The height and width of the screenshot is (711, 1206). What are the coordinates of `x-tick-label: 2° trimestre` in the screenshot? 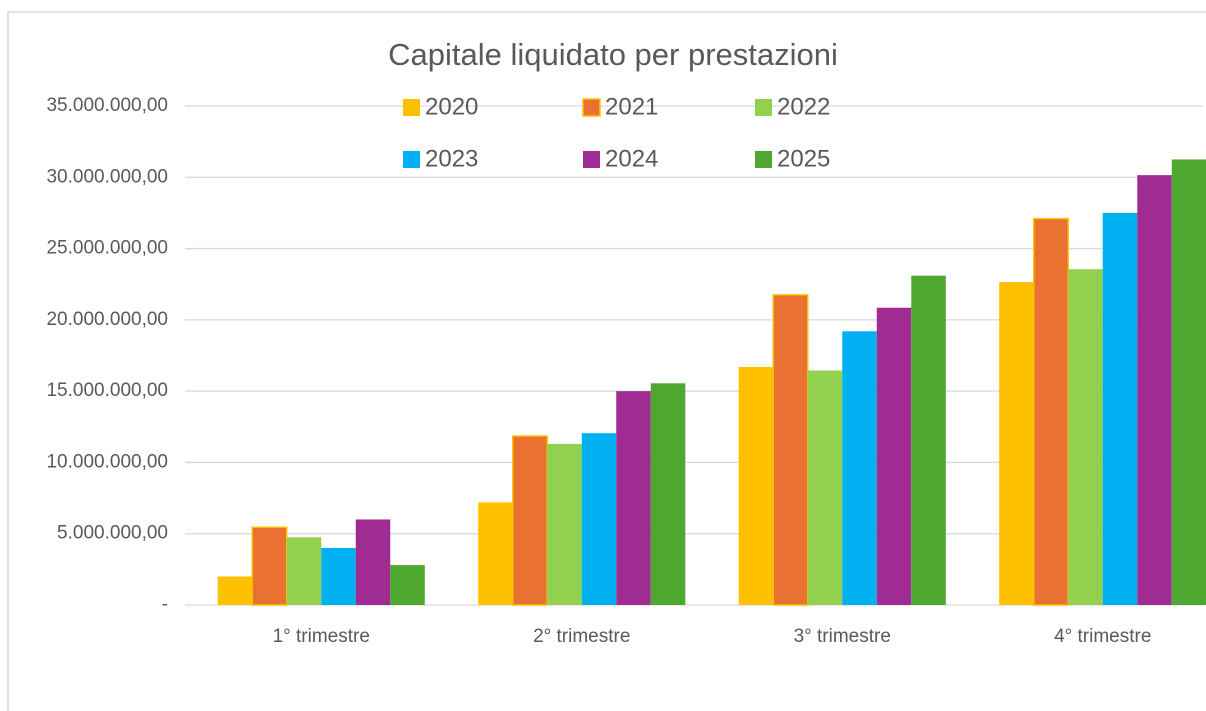 It's located at (581, 636).